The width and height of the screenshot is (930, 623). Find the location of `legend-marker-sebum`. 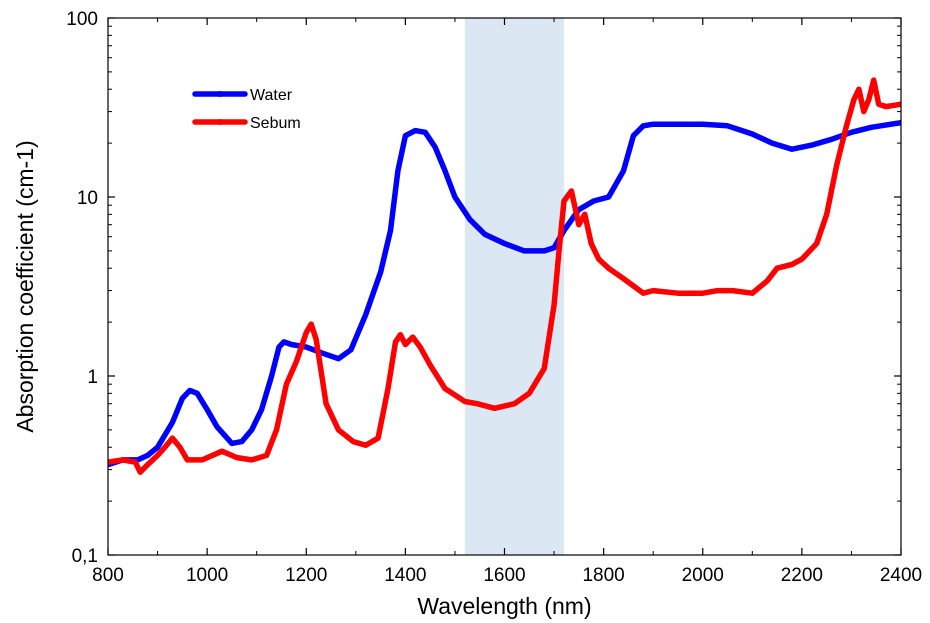

legend-marker-sebum is located at coordinates (220, 122).